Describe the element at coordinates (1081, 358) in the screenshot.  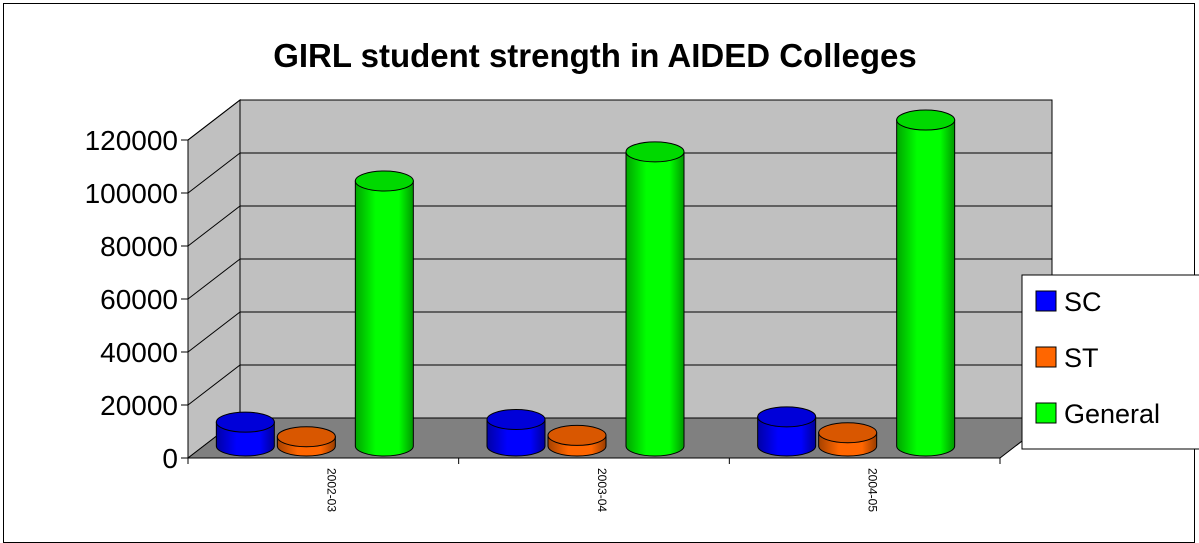
I see `legend-label-st: ST` at that location.